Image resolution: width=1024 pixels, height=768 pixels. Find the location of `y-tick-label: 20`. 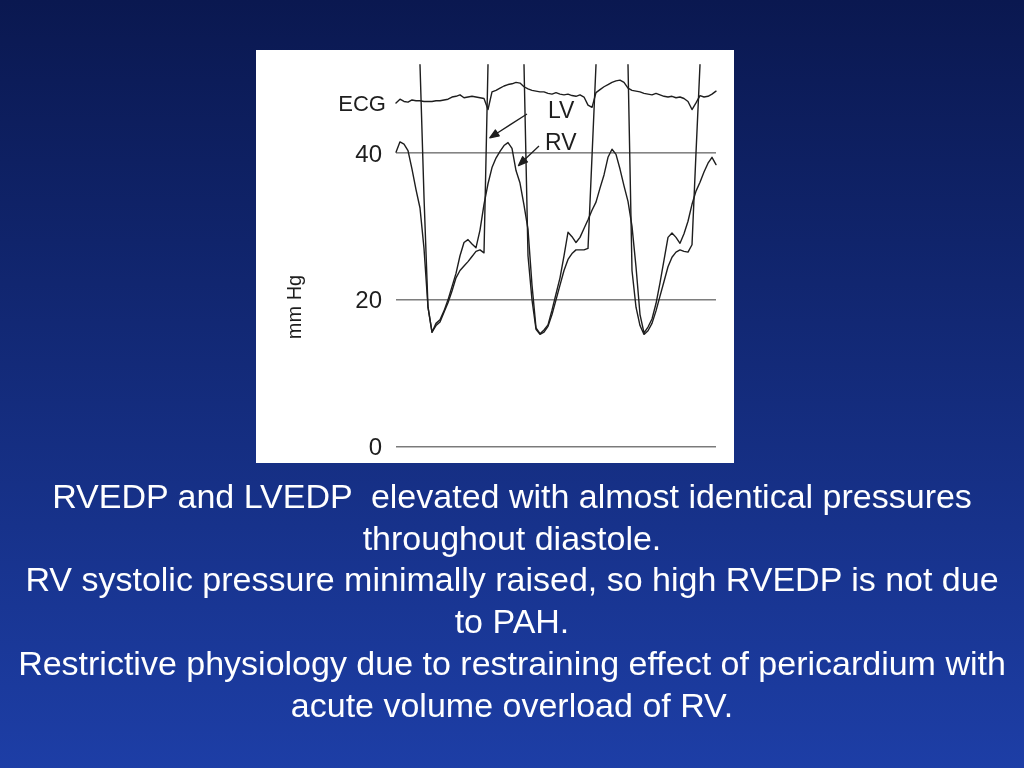

y-tick-label: 20 is located at coordinates (368, 300).